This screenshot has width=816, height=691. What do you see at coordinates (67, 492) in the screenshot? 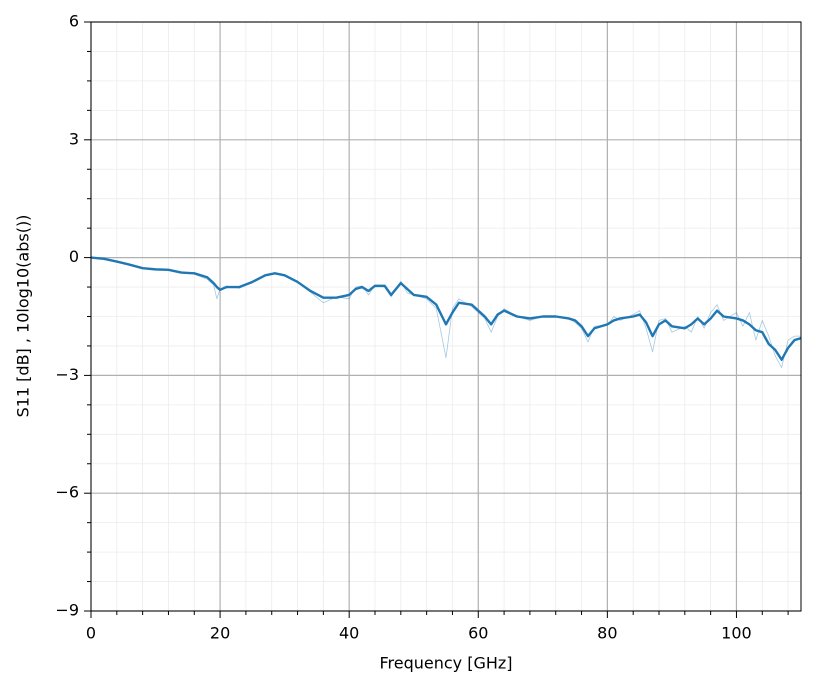
I see `y-tick-label: −6` at bounding box center [67, 492].